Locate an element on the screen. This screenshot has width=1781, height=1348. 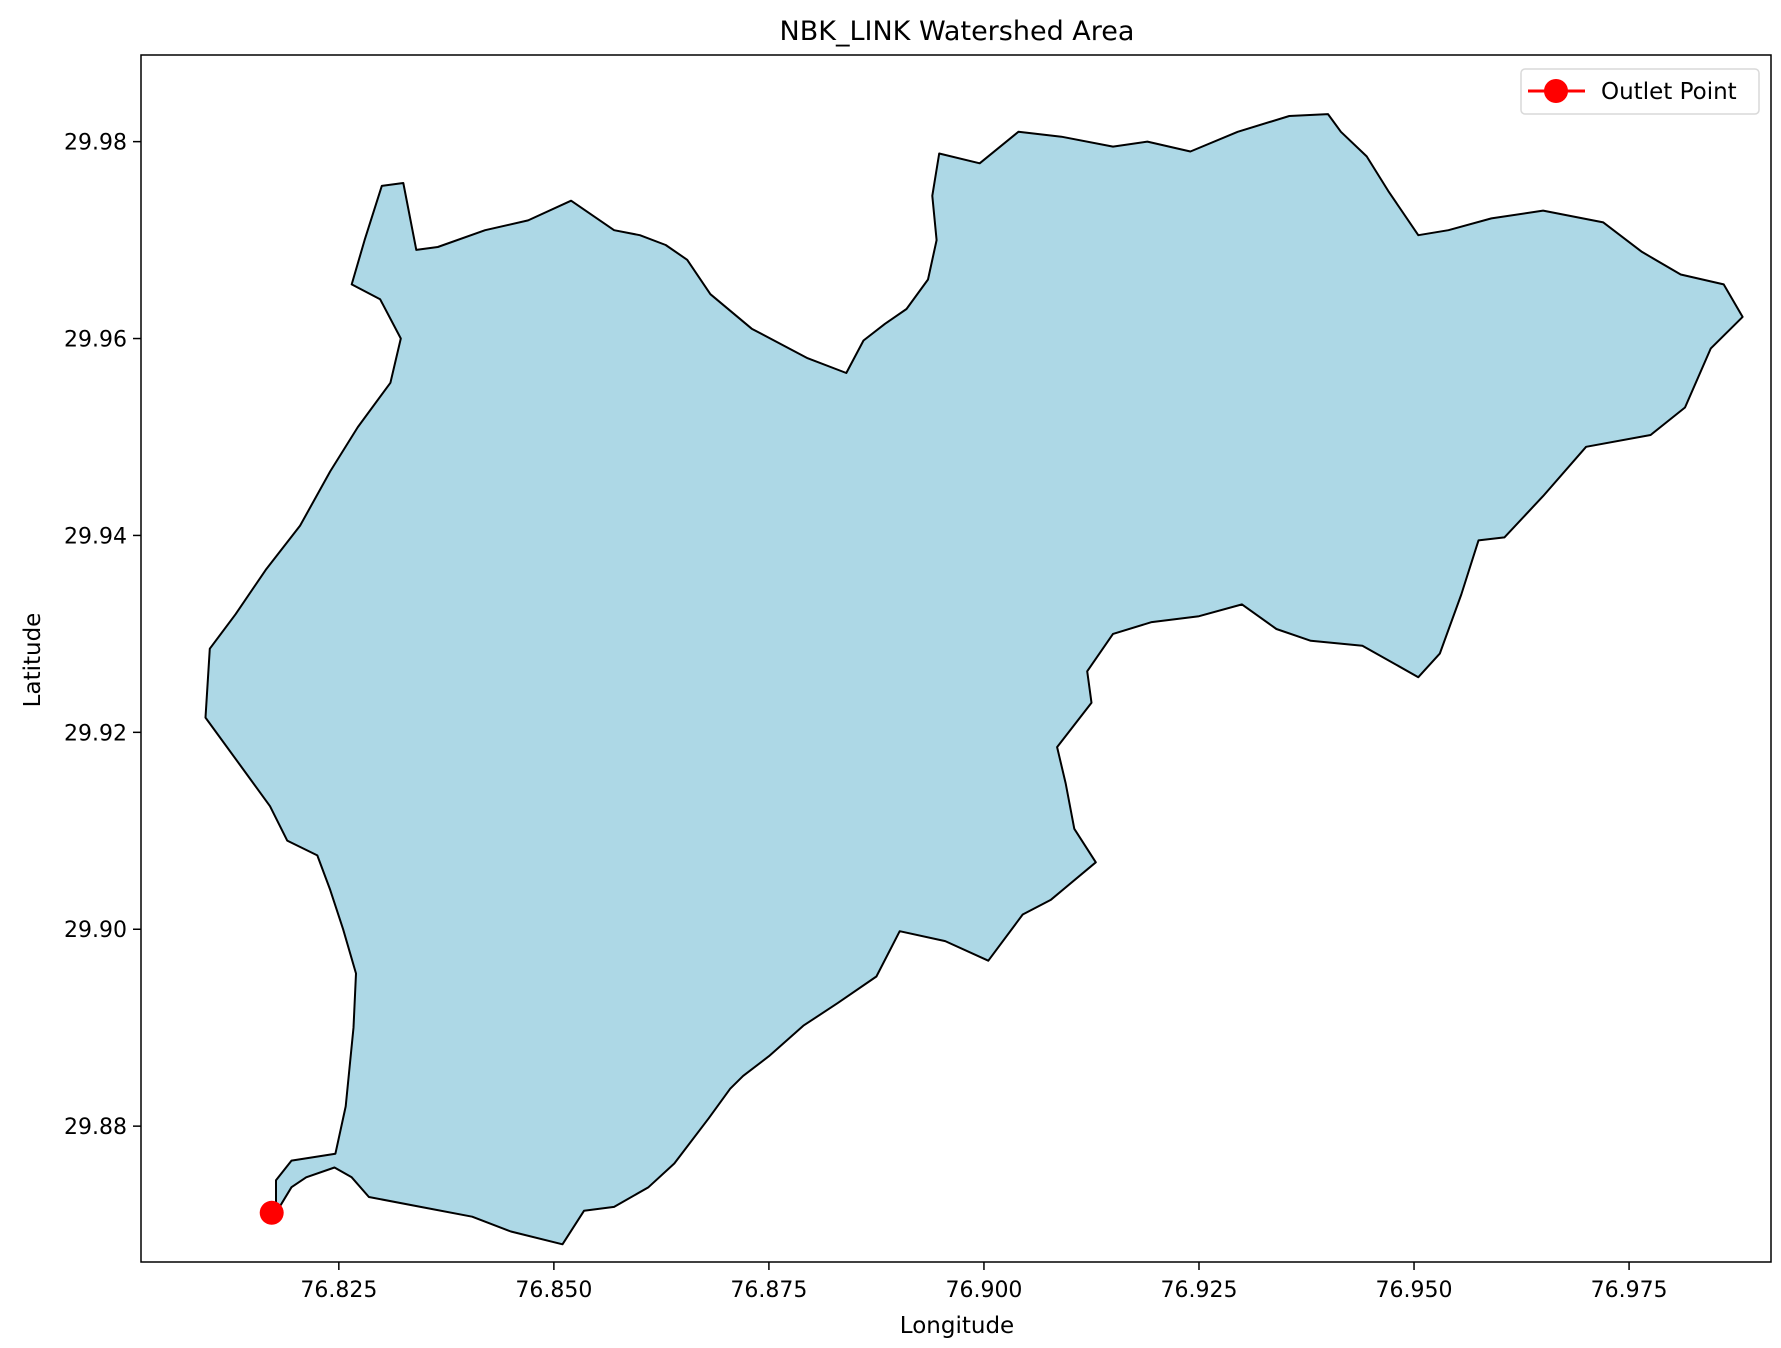
y-tick-label: 29.92 is located at coordinates (95, 733).